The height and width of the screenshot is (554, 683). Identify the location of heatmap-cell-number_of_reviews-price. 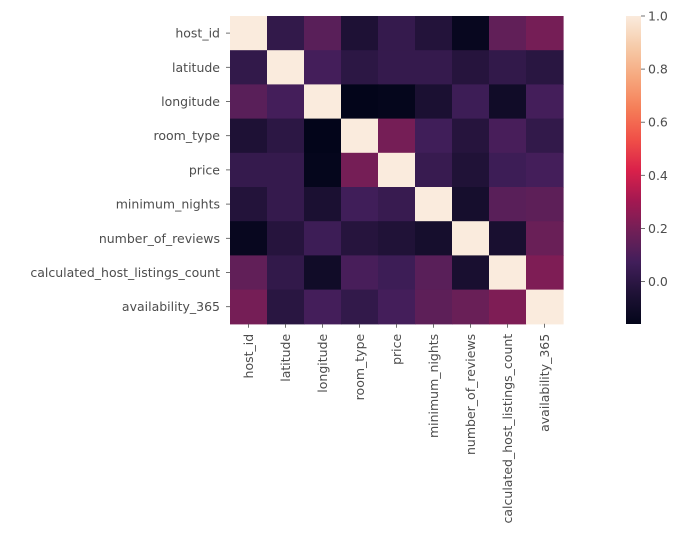
(397, 238).